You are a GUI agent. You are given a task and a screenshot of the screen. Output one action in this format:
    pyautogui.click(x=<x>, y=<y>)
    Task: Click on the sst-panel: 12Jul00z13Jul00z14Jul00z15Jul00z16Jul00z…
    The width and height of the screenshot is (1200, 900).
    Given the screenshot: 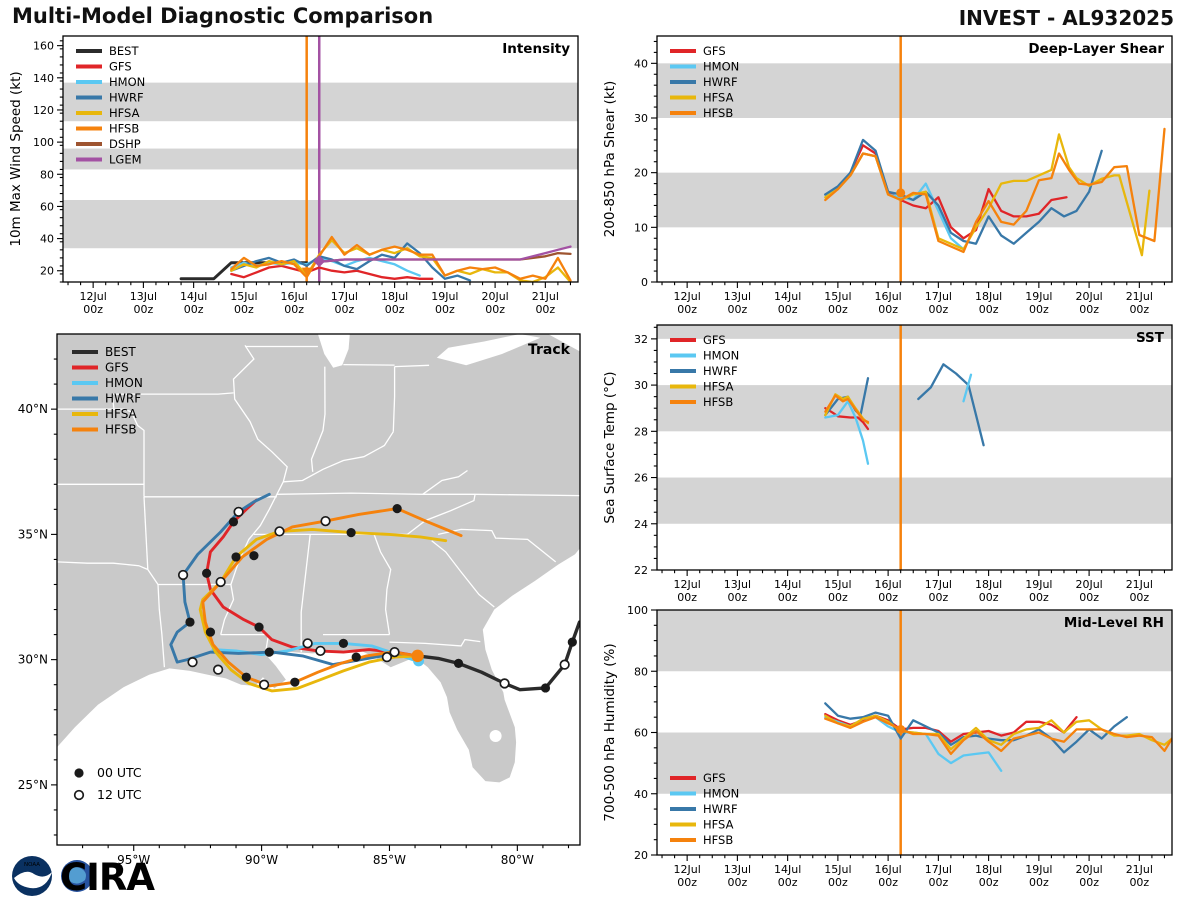 What is the action you would take?
    pyautogui.click(x=887, y=464)
    